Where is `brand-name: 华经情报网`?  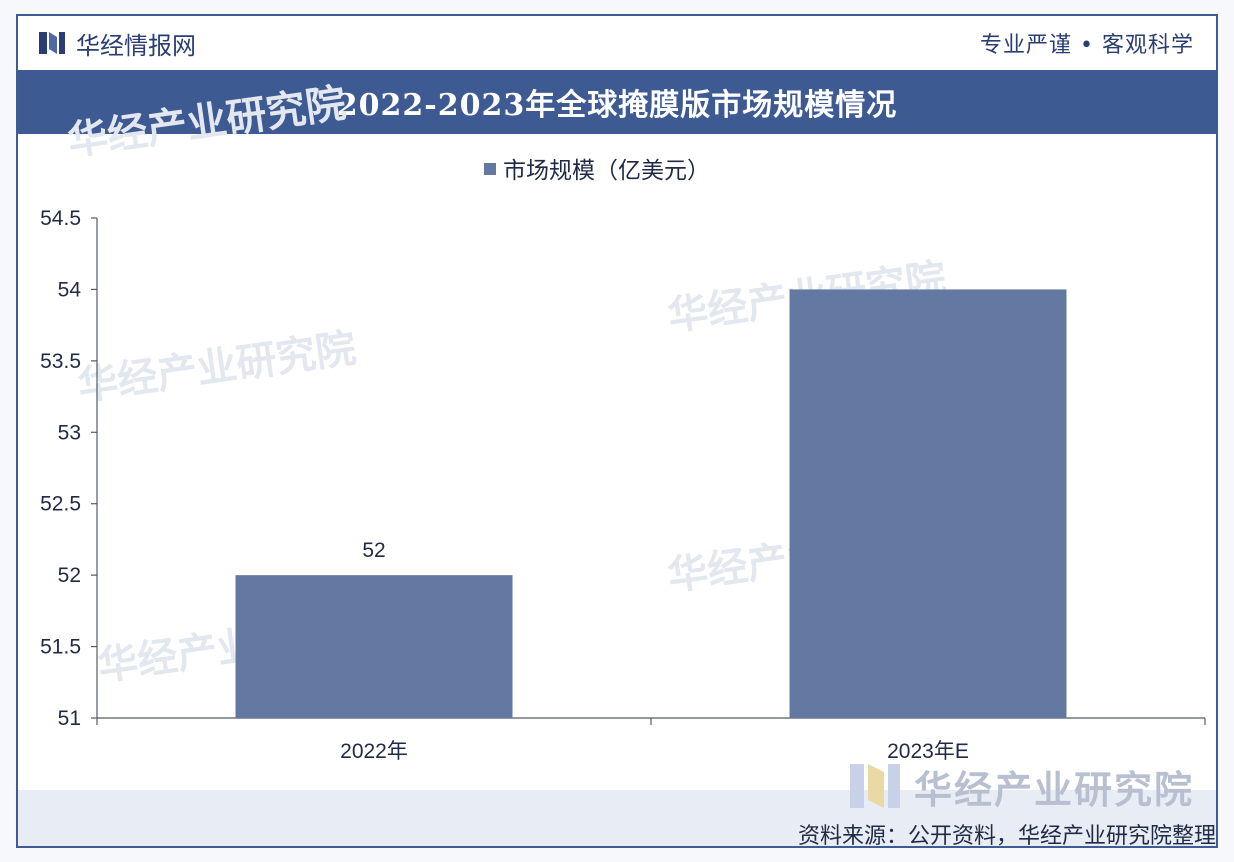
brand-name: 华经情报网 is located at coordinates (136, 45).